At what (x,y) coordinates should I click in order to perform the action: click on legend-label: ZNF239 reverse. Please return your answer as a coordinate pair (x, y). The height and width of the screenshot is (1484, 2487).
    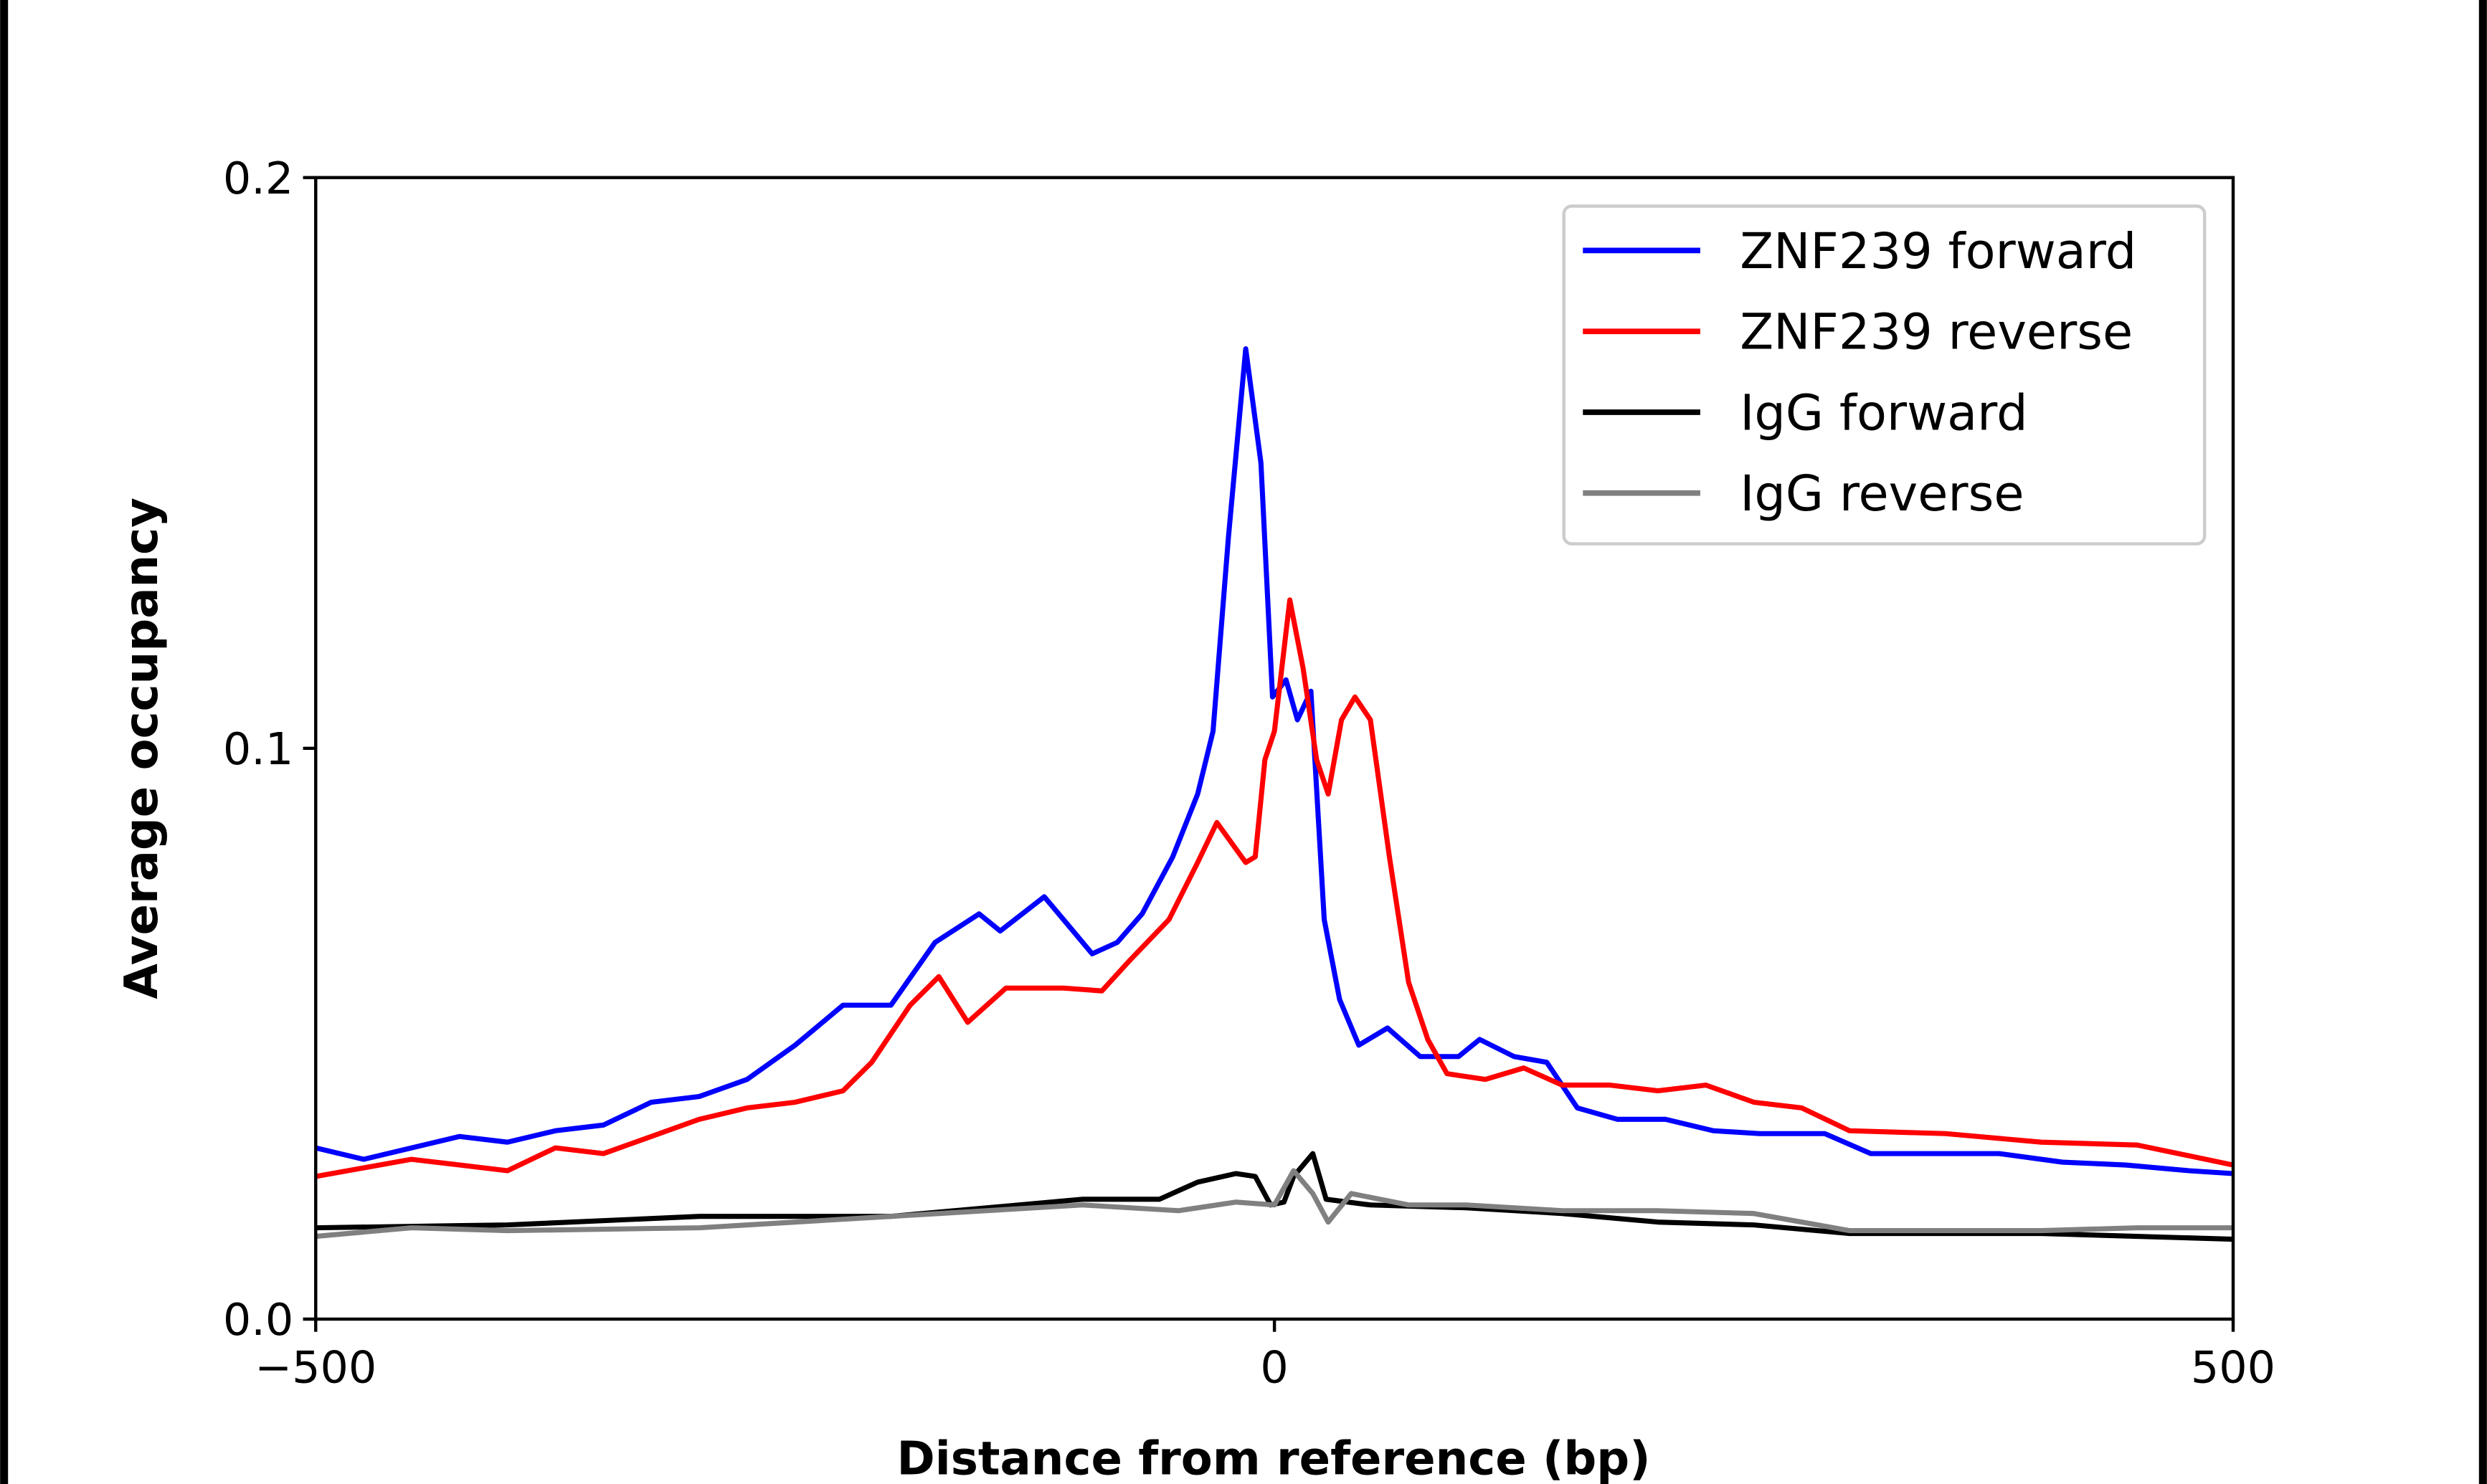
    Looking at the image, I should click on (1937, 332).